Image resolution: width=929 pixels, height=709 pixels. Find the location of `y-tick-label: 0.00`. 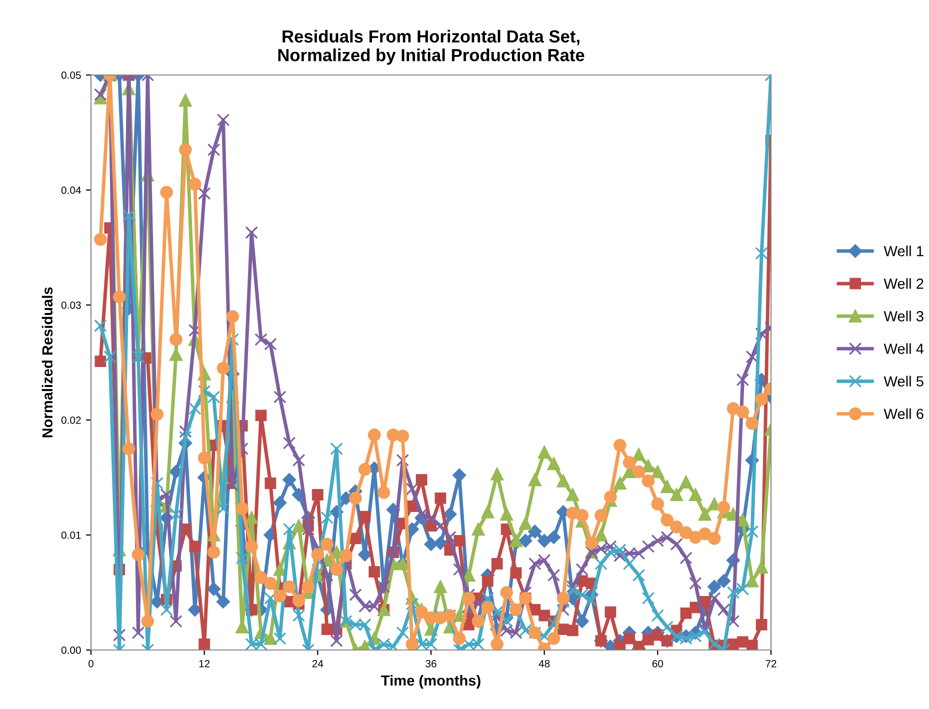

y-tick-label: 0.00 is located at coordinates (71, 650).